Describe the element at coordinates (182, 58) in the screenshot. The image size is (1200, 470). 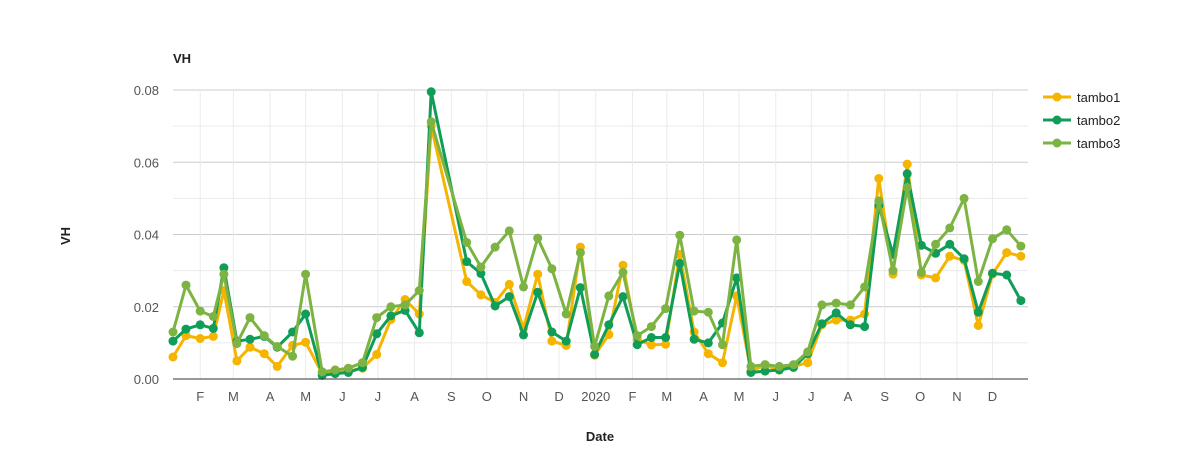
I see `chart-title: VH` at that location.